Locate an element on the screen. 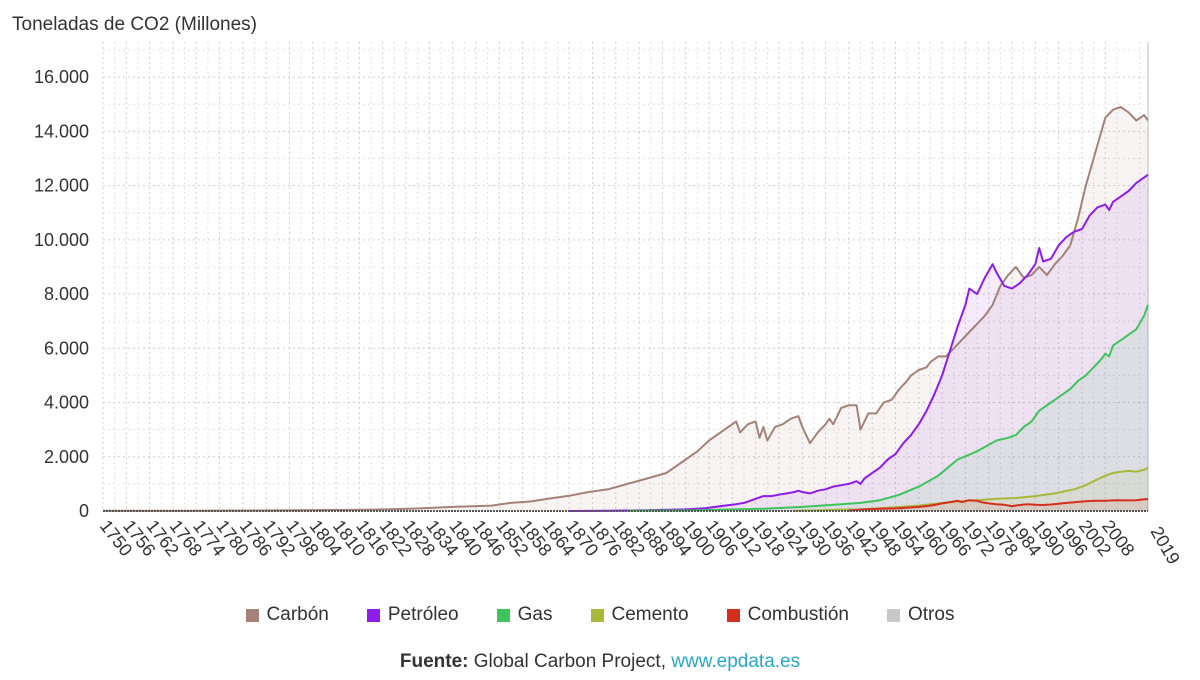  source-text: Global Carbon Project, is located at coordinates (569, 661).